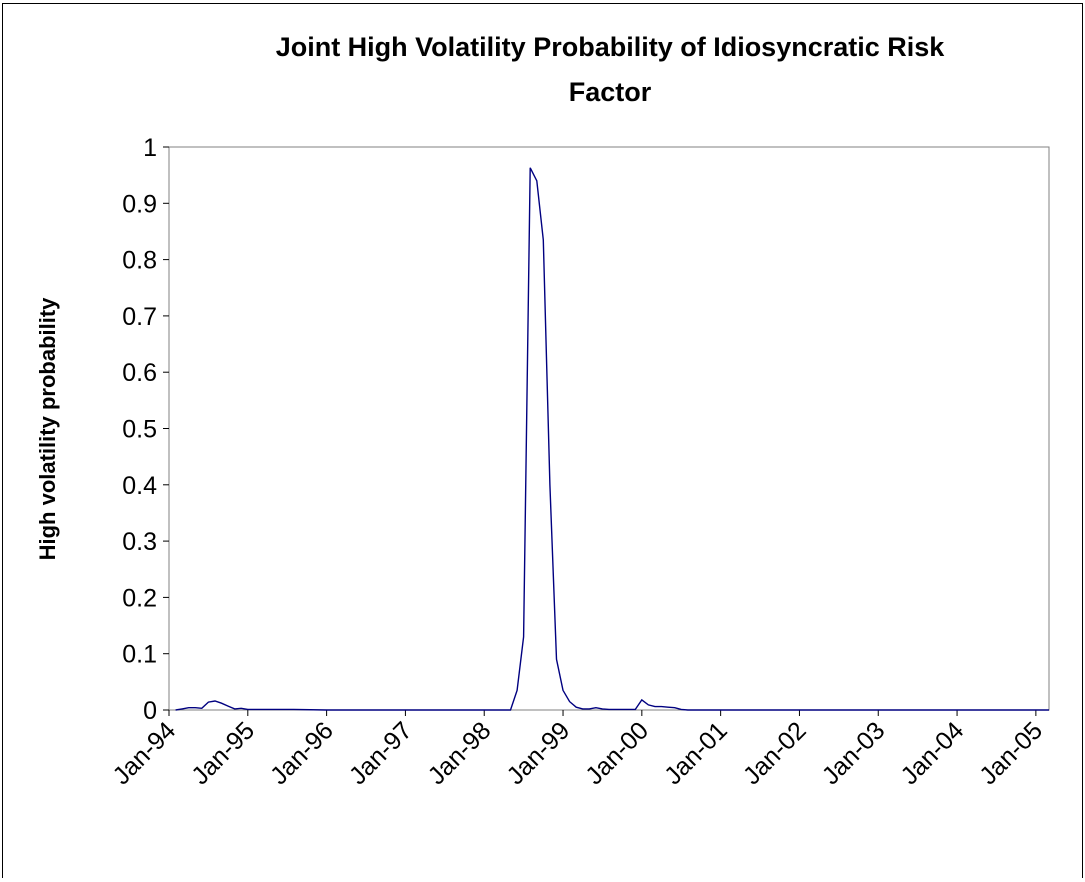 The width and height of the screenshot is (1085, 882). Describe the element at coordinates (47, 429) in the screenshot. I see `y-axis-label: High volatility probability` at that location.